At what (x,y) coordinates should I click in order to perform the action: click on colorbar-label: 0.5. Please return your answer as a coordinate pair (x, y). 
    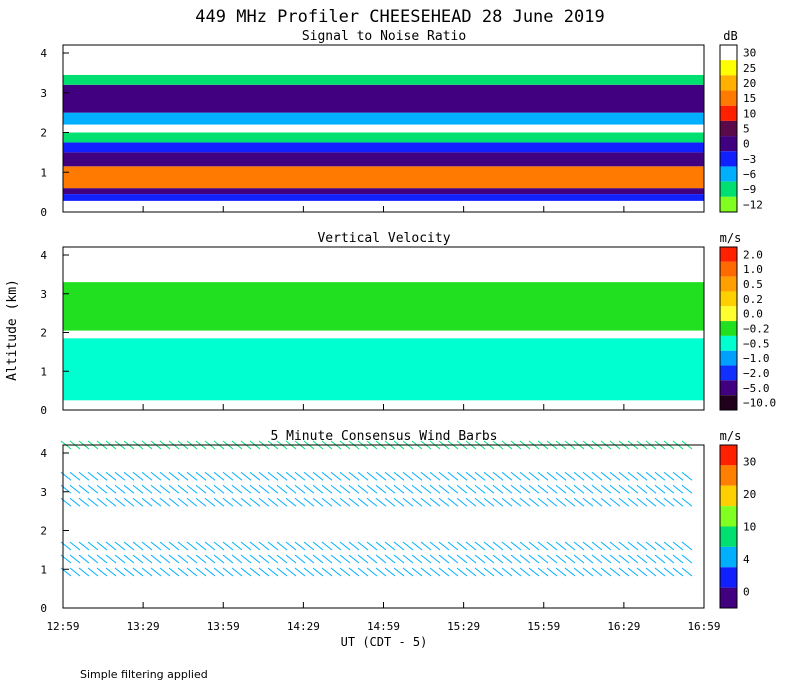
    Looking at the image, I should click on (753, 284).